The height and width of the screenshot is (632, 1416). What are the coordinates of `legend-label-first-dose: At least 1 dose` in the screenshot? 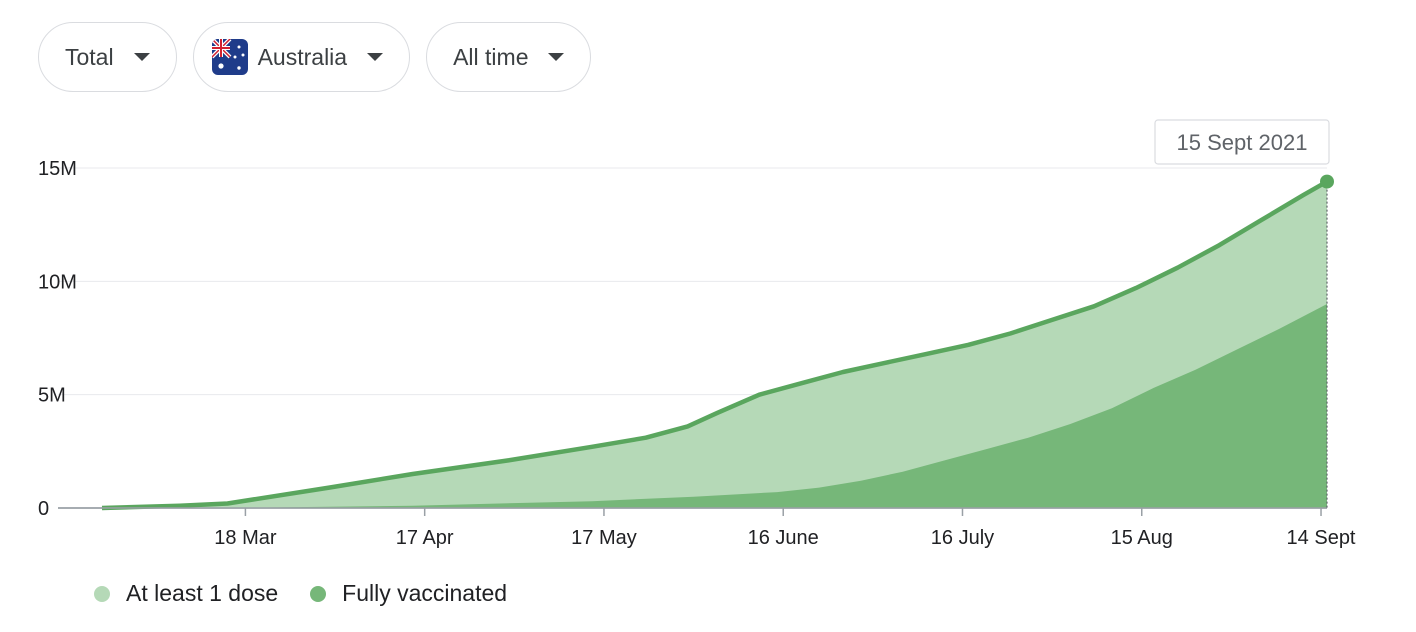 It's located at (202, 593).